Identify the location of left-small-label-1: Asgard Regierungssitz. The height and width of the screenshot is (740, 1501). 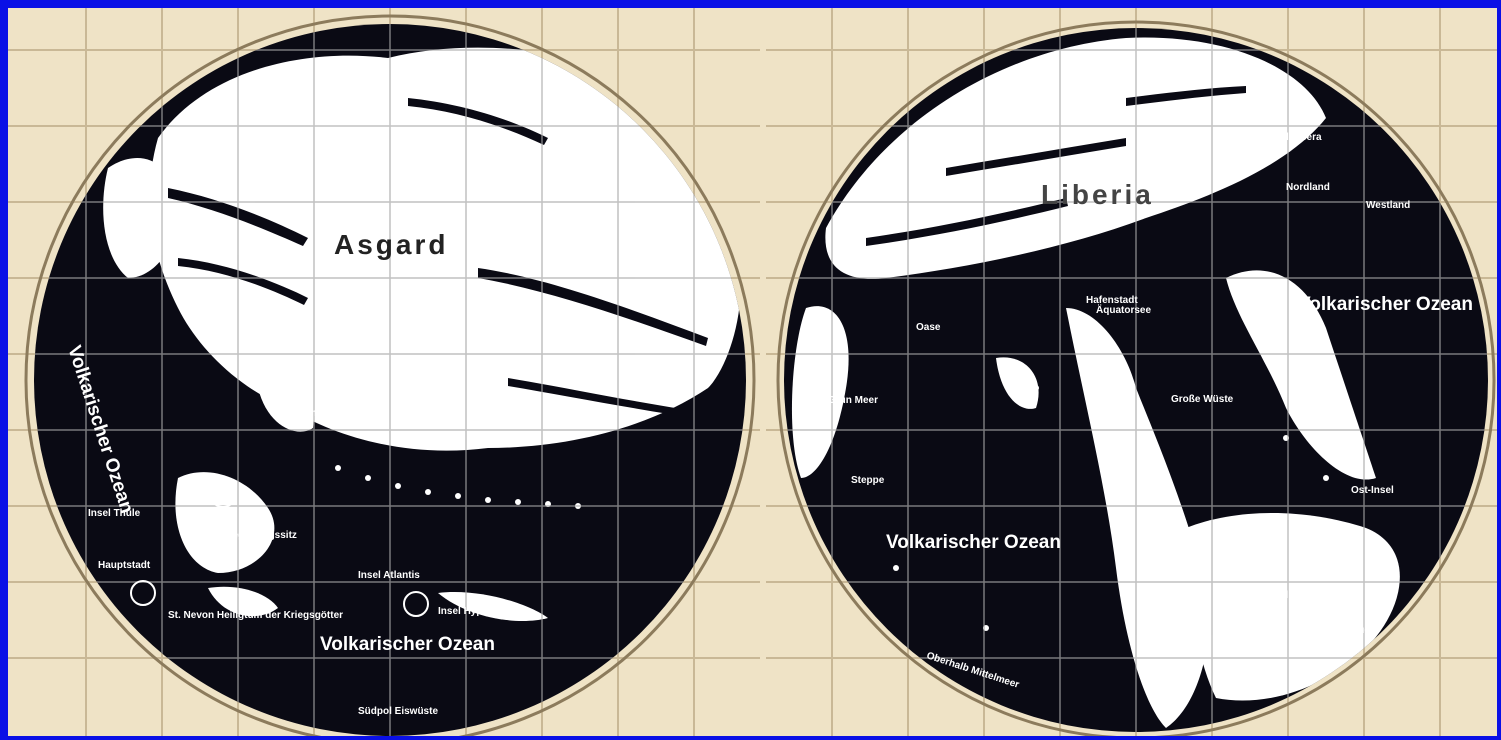
(242, 535).